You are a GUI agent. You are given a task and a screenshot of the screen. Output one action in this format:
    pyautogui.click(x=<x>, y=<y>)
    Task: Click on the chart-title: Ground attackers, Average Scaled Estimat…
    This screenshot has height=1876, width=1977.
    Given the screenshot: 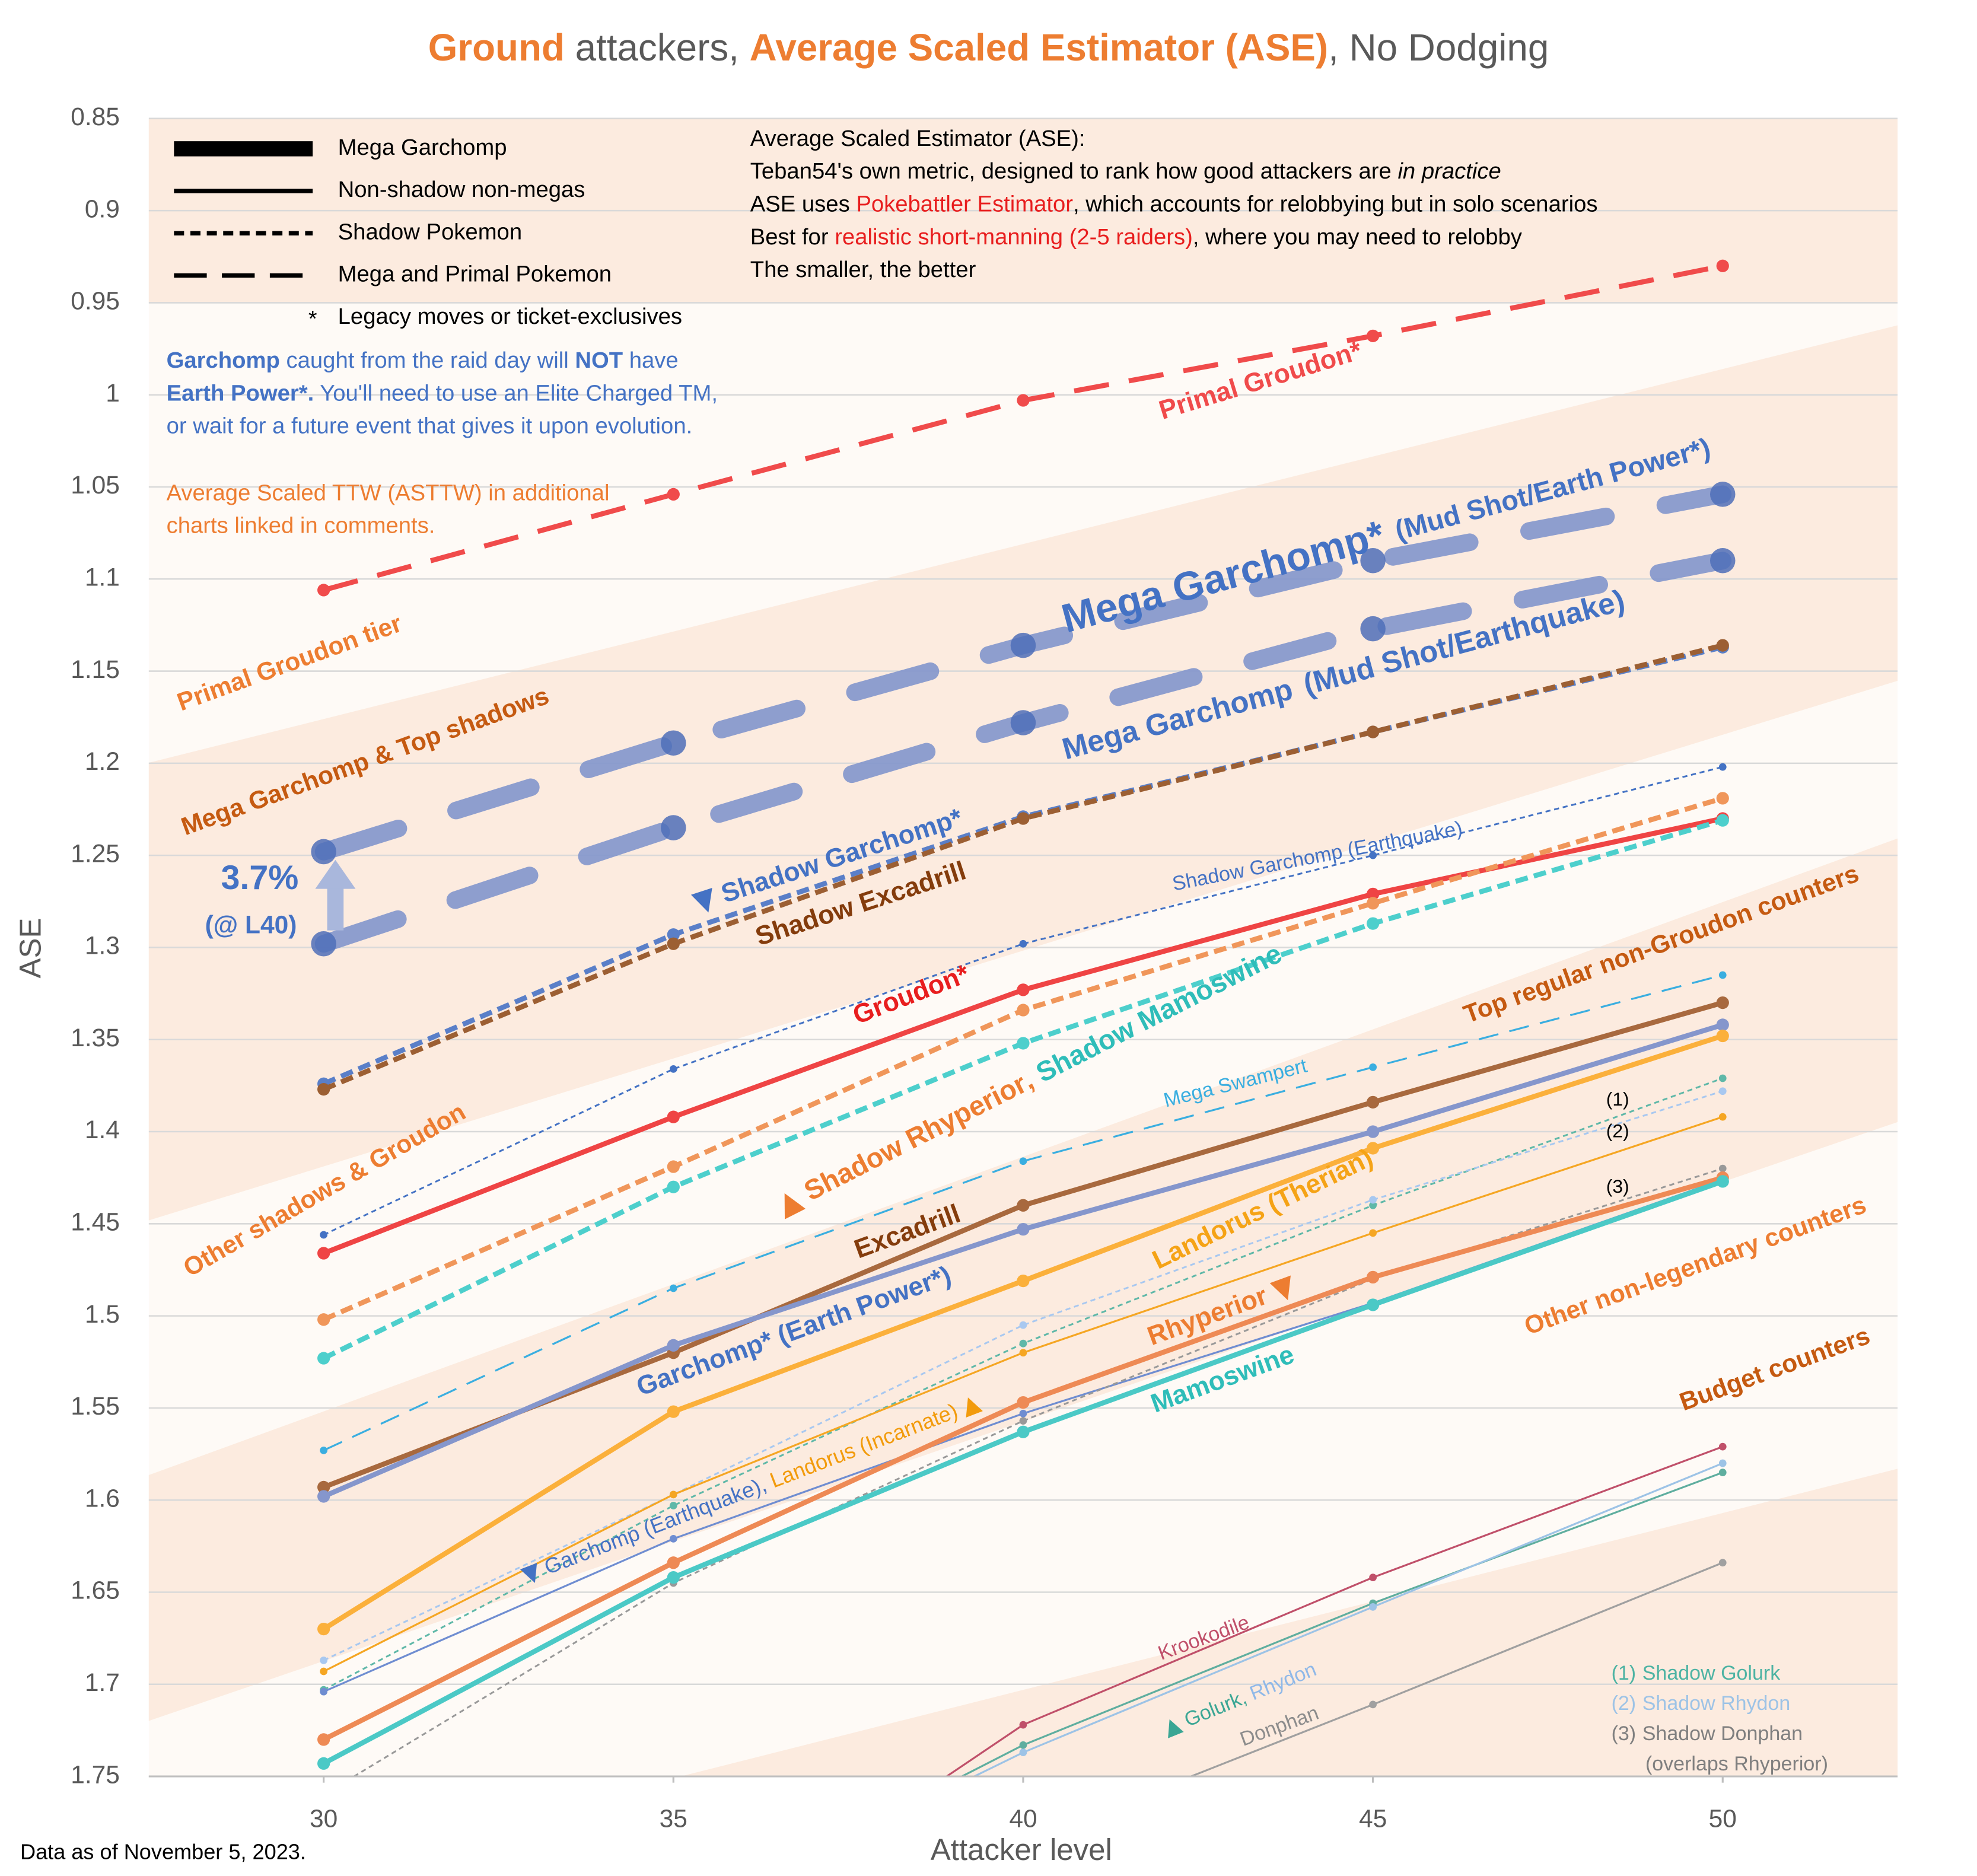 What is the action you would take?
    pyautogui.click(x=989, y=48)
    